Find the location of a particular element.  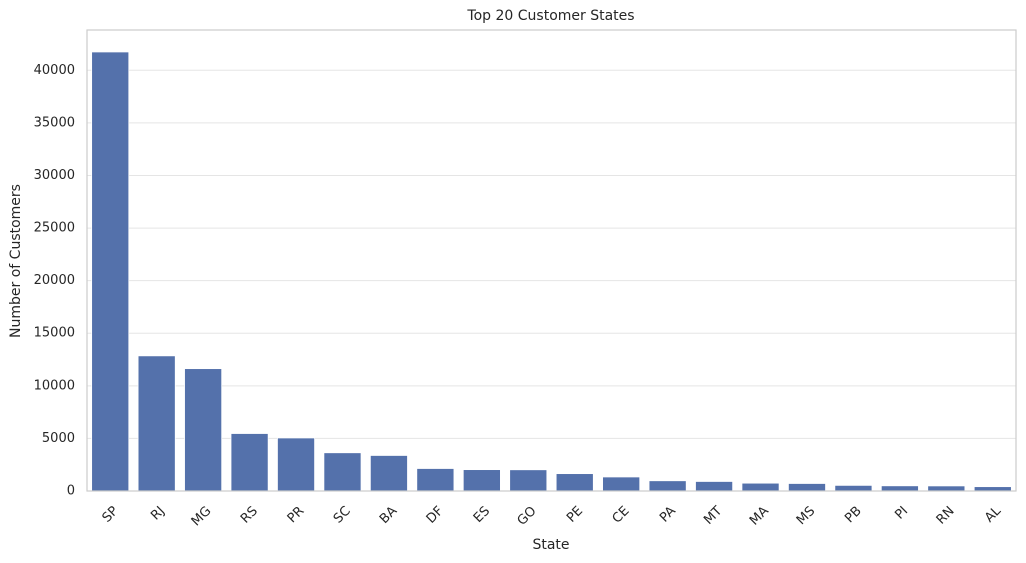

x-tick-label: RN is located at coordinates (946, 516).